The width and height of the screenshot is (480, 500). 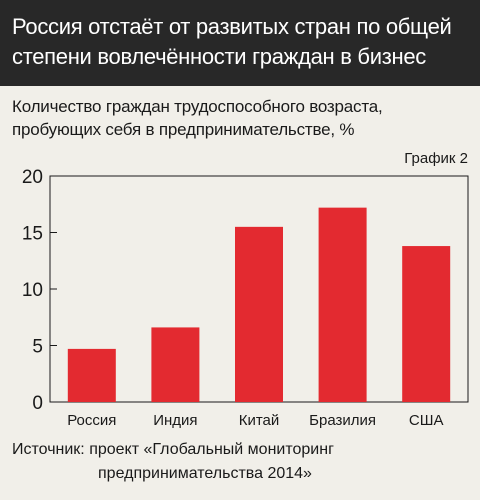 I want to click on y-tick-label: 0, so click(x=37, y=403).